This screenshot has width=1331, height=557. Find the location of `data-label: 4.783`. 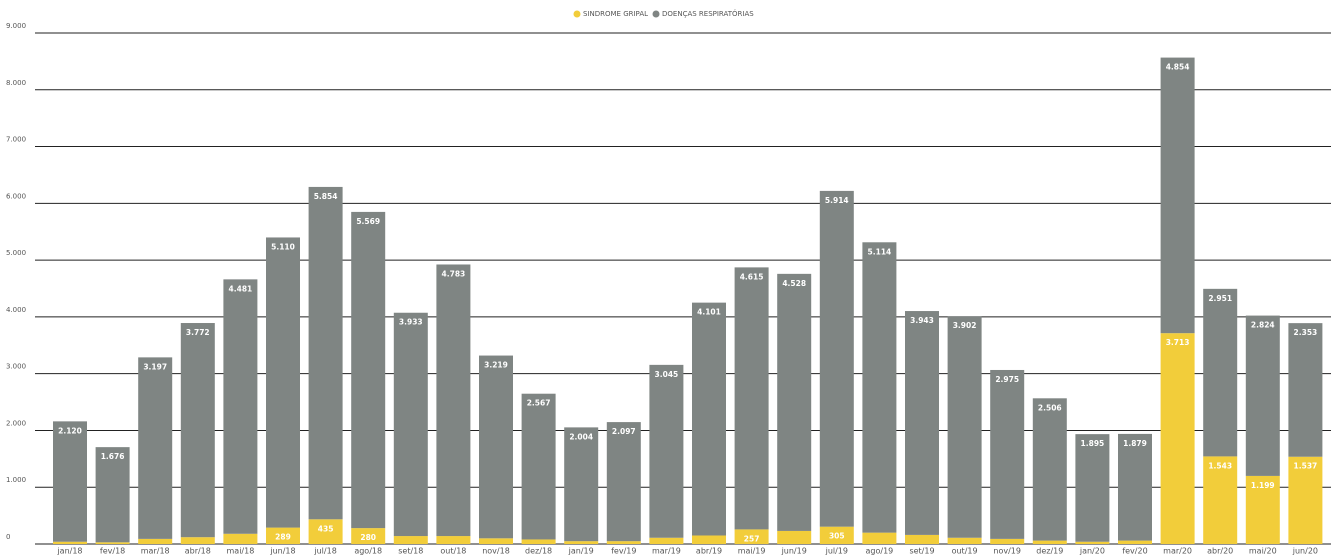

data-label: 4.783 is located at coordinates (454, 273).